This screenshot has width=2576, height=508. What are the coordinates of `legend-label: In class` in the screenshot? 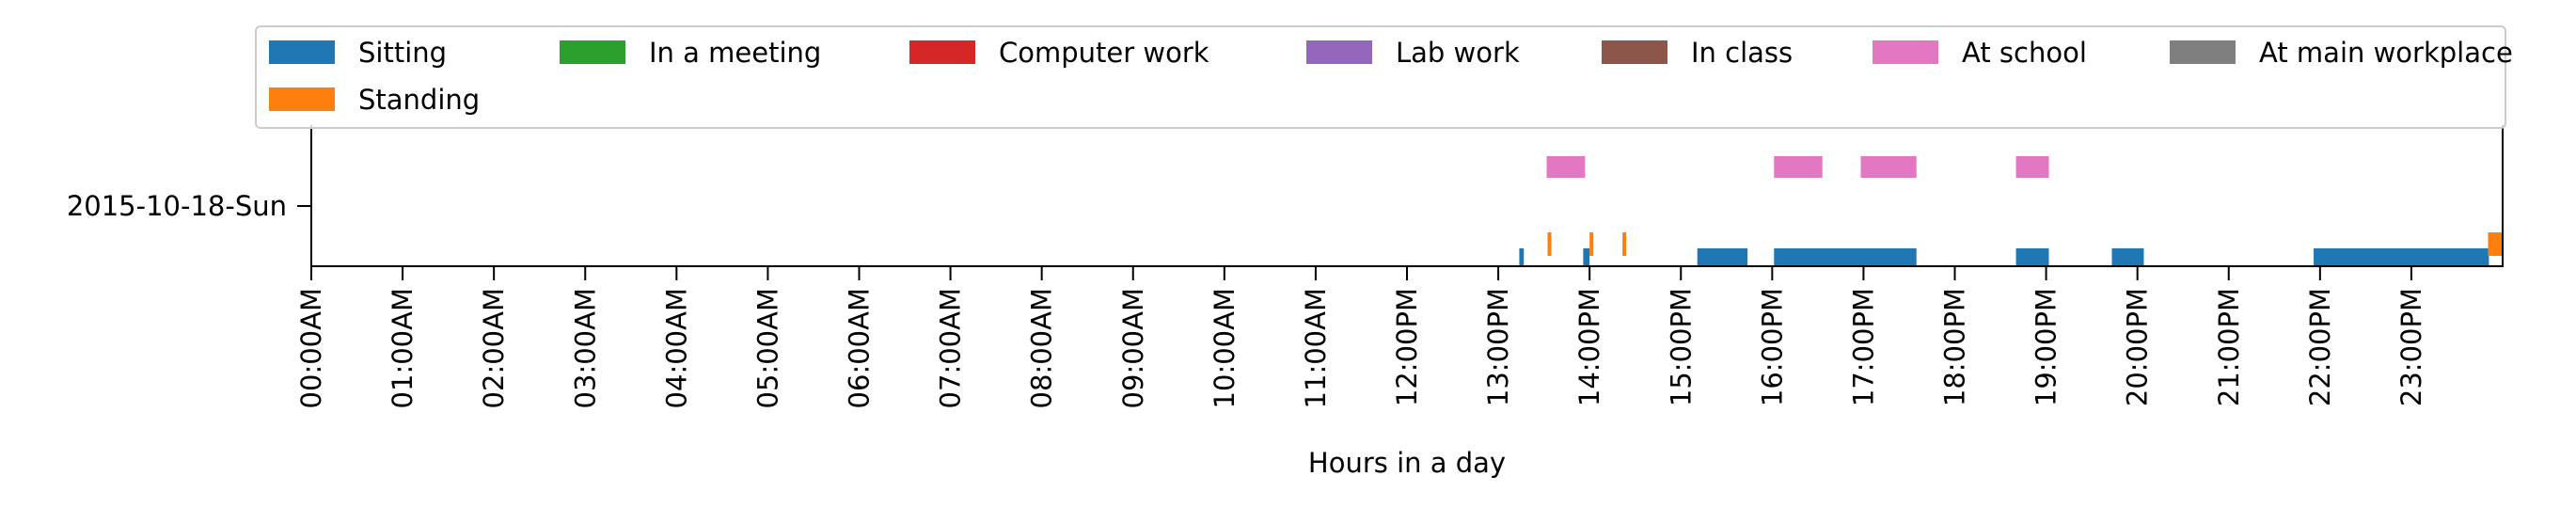 It's located at (1742, 53).